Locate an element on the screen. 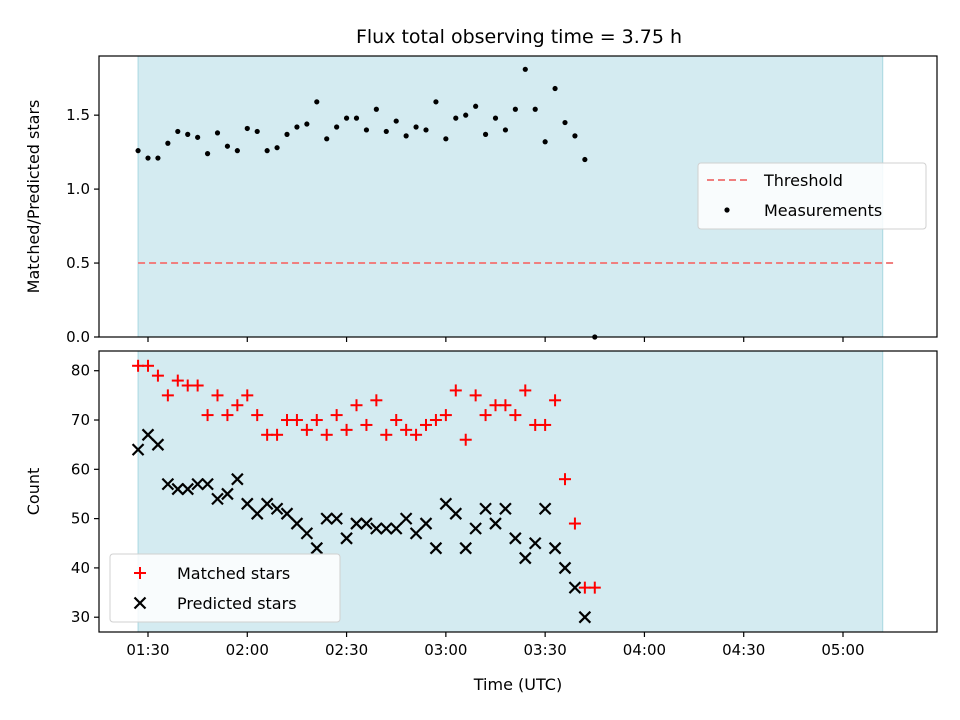 Image resolution: width=960 pixels, height=720 pixels. y-tick-label: 80 is located at coordinates (80, 371).